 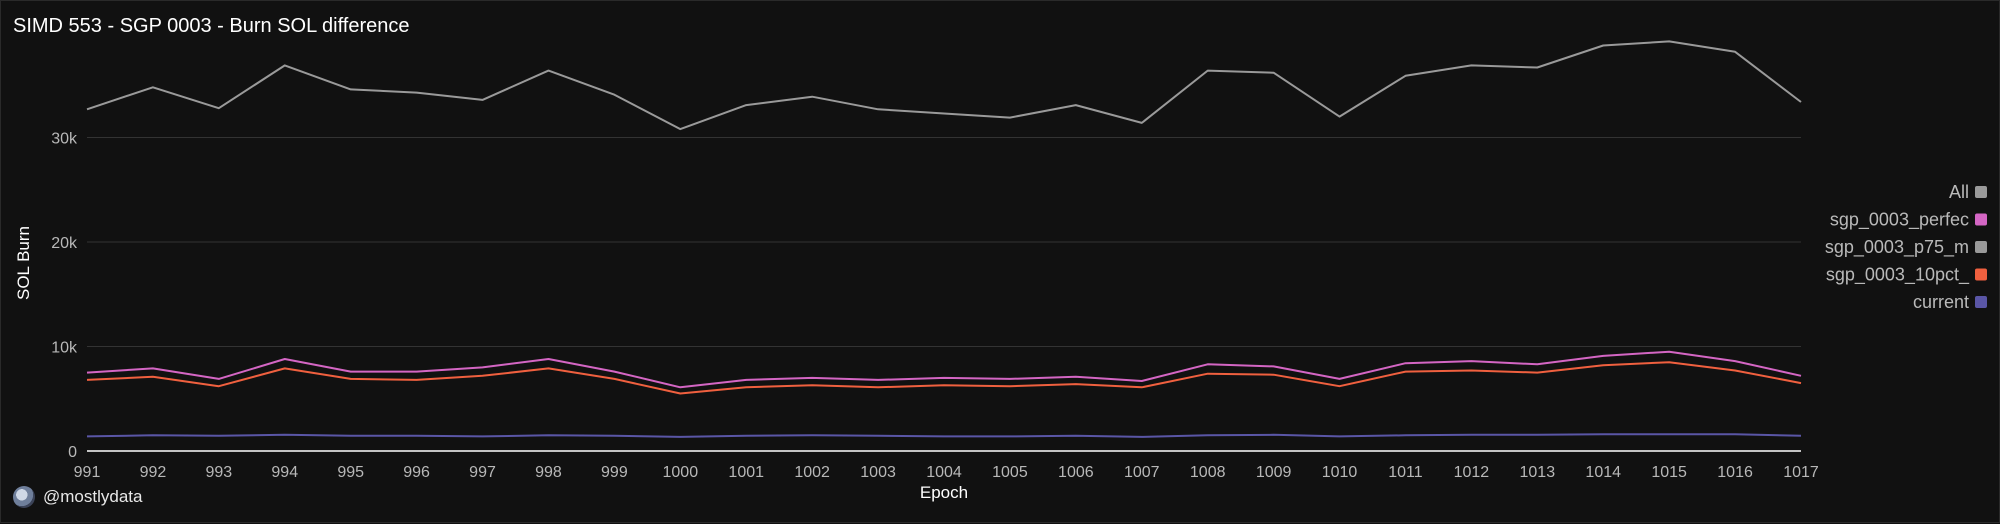 I want to click on x-tick-label: 996, so click(x=416, y=472).